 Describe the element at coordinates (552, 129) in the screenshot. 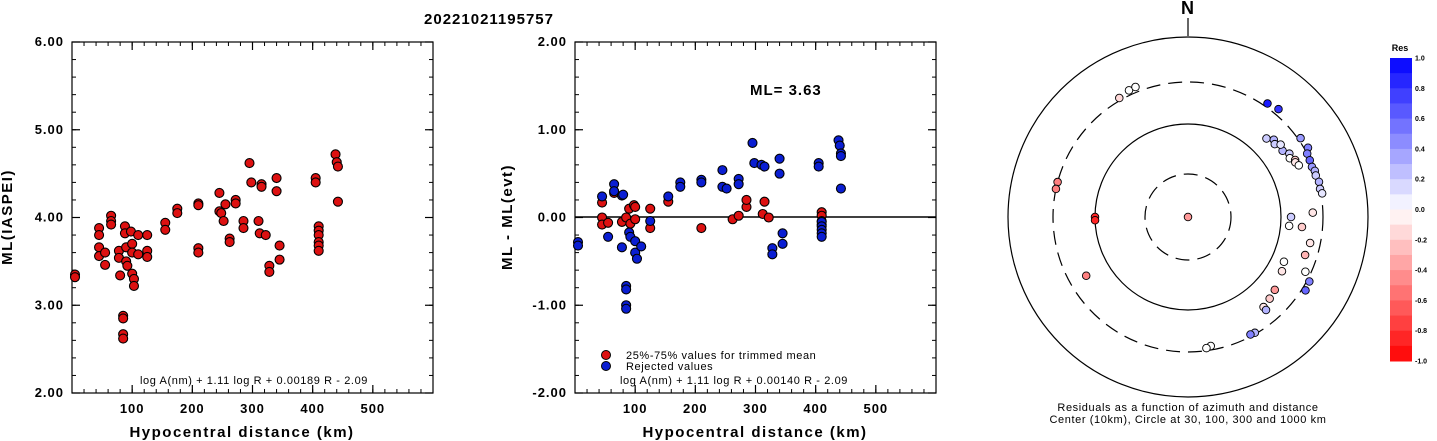

I see `y-tick-label: 1.00` at that location.